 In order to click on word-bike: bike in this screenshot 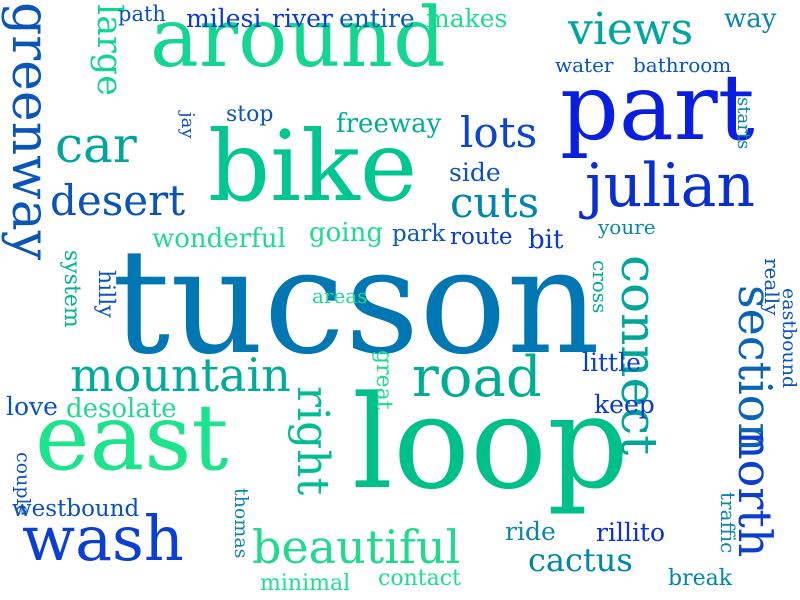, I will do `click(313, 166)`.